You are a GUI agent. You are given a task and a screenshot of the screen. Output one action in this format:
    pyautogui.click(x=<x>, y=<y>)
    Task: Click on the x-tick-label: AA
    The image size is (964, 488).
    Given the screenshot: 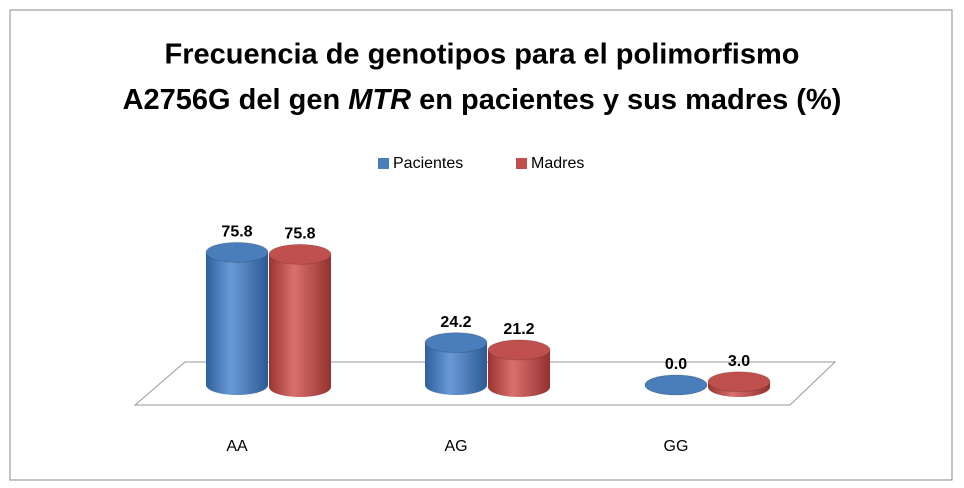 What is the action you would take?
    pyautogui.click(x=237, y=446)
    